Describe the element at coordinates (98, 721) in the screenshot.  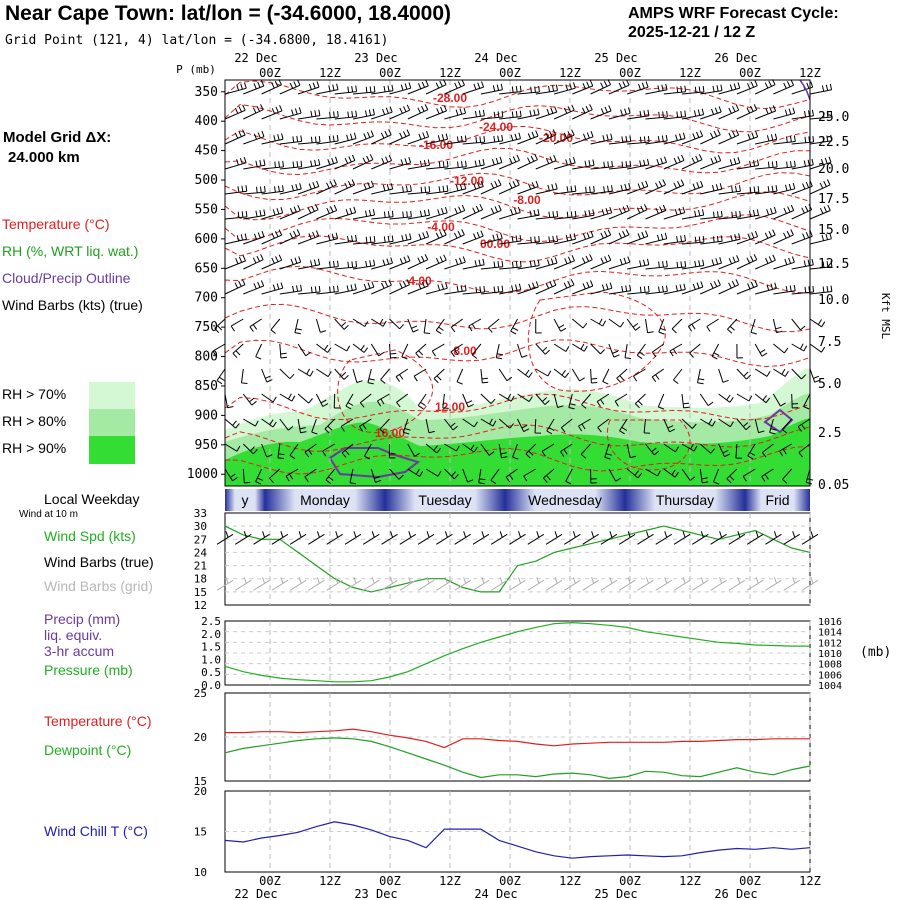
I see `temperature-panel-label: Temperature (°C)` at that location.